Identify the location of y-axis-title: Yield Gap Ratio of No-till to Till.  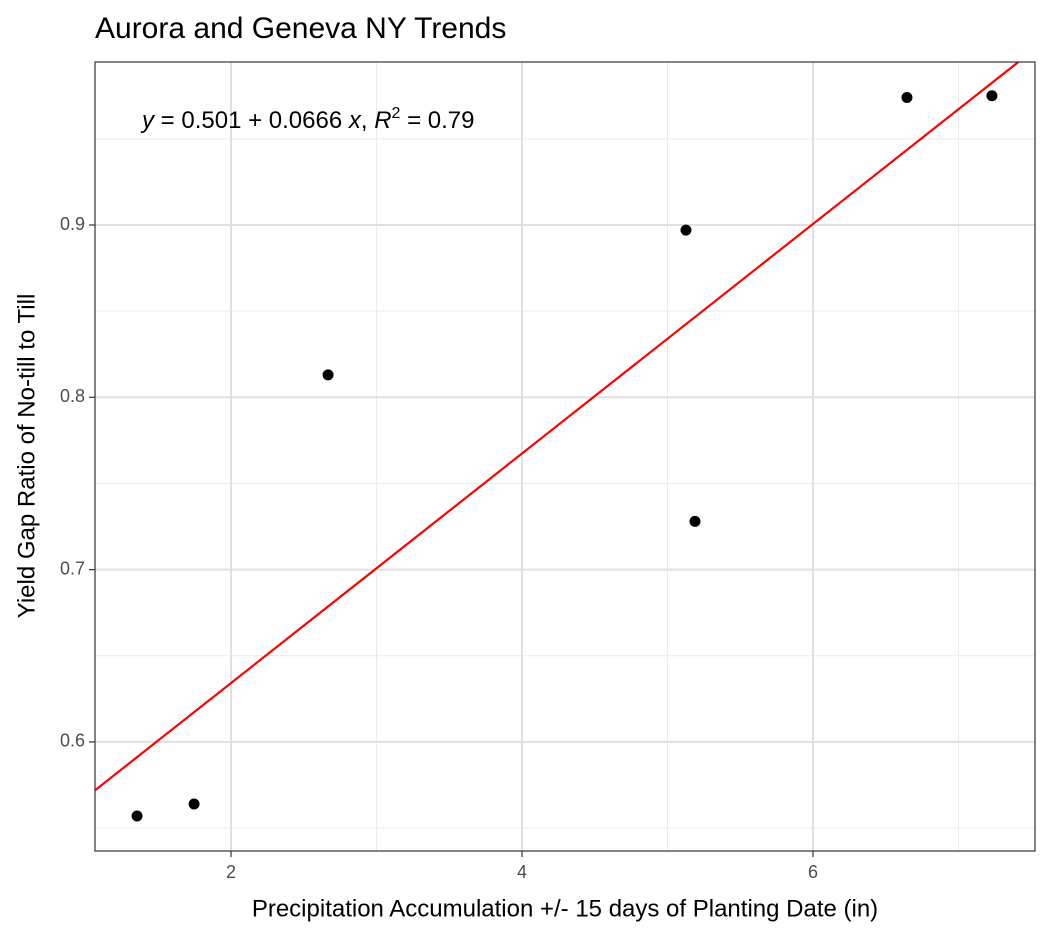
(26, 456).